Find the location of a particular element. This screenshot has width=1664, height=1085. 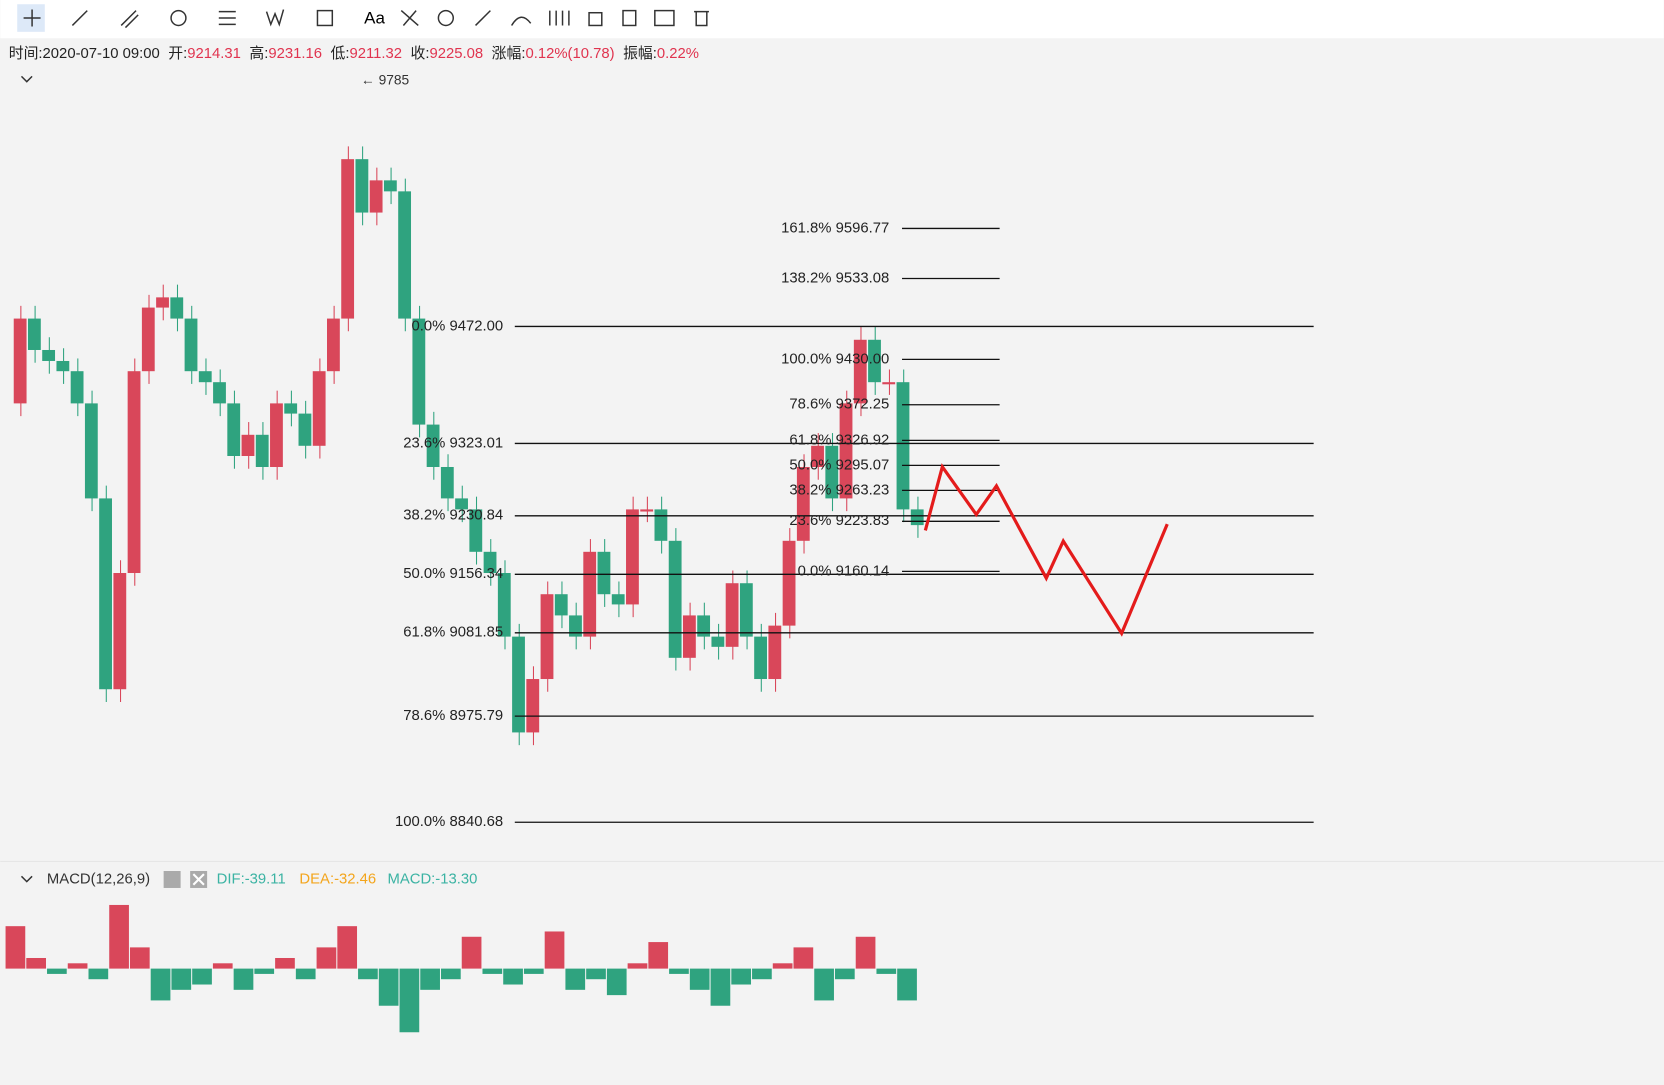

fib-label: 23.6% 9323.01 is located at coordinates (453, 443).